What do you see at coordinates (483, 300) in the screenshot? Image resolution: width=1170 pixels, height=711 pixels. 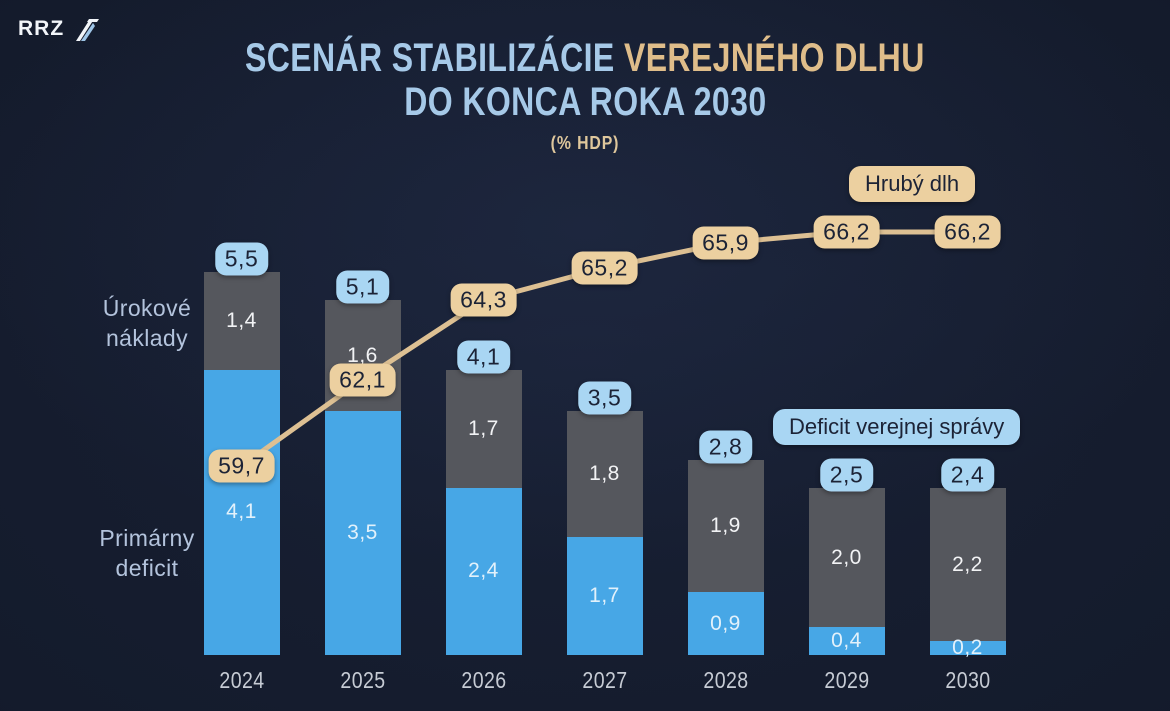 I see `gross-debt-value-badge: 64,3` at bounding box center [483, 300].